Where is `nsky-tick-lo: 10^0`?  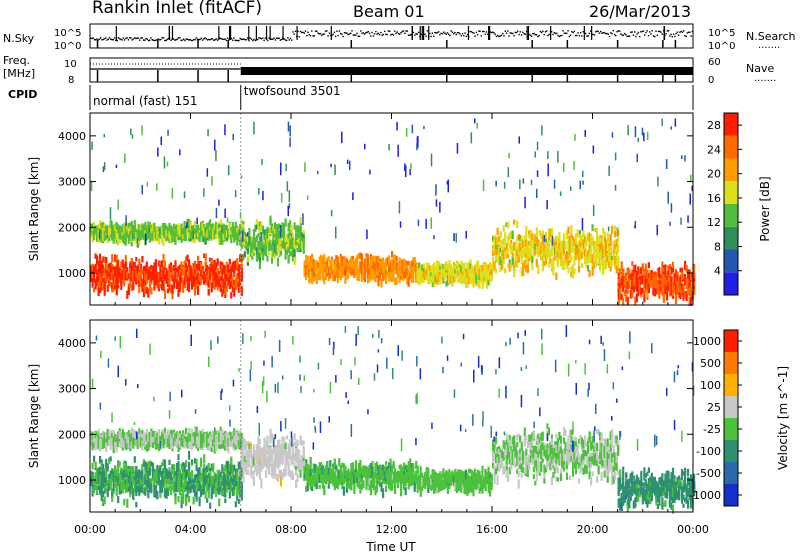 nsky-tick-lo: 10^0 is located at coordinates (67, 46).